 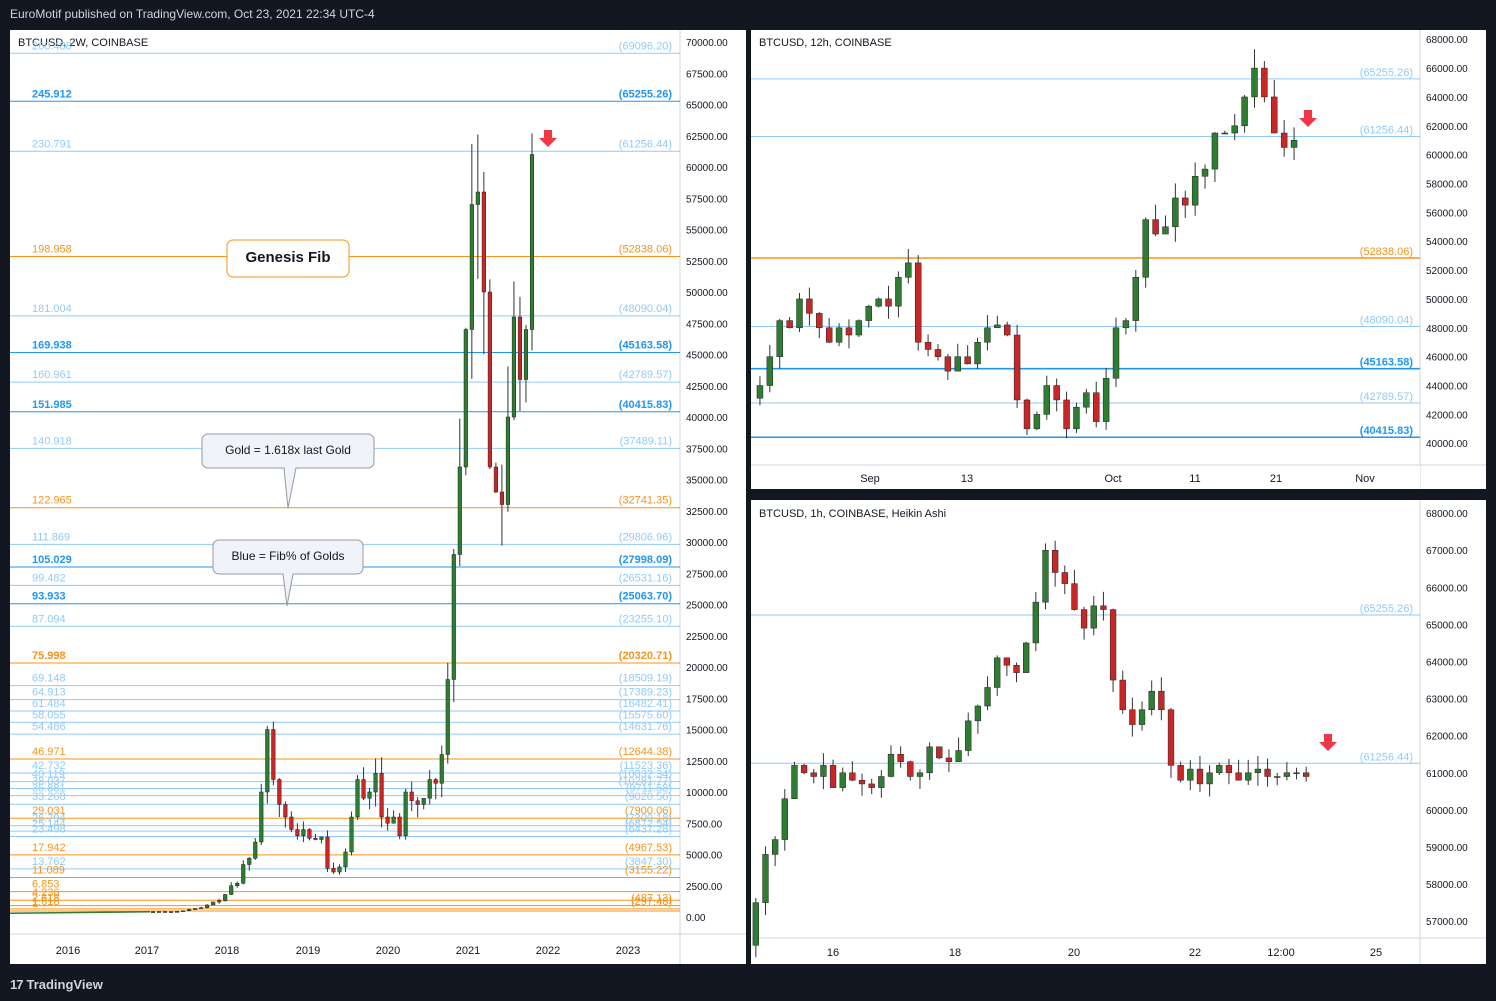 What do you see at coordinates (49, 862) in the screenshot?
I see `fib-level-label: 13.762` at bounding box center [49, 862].